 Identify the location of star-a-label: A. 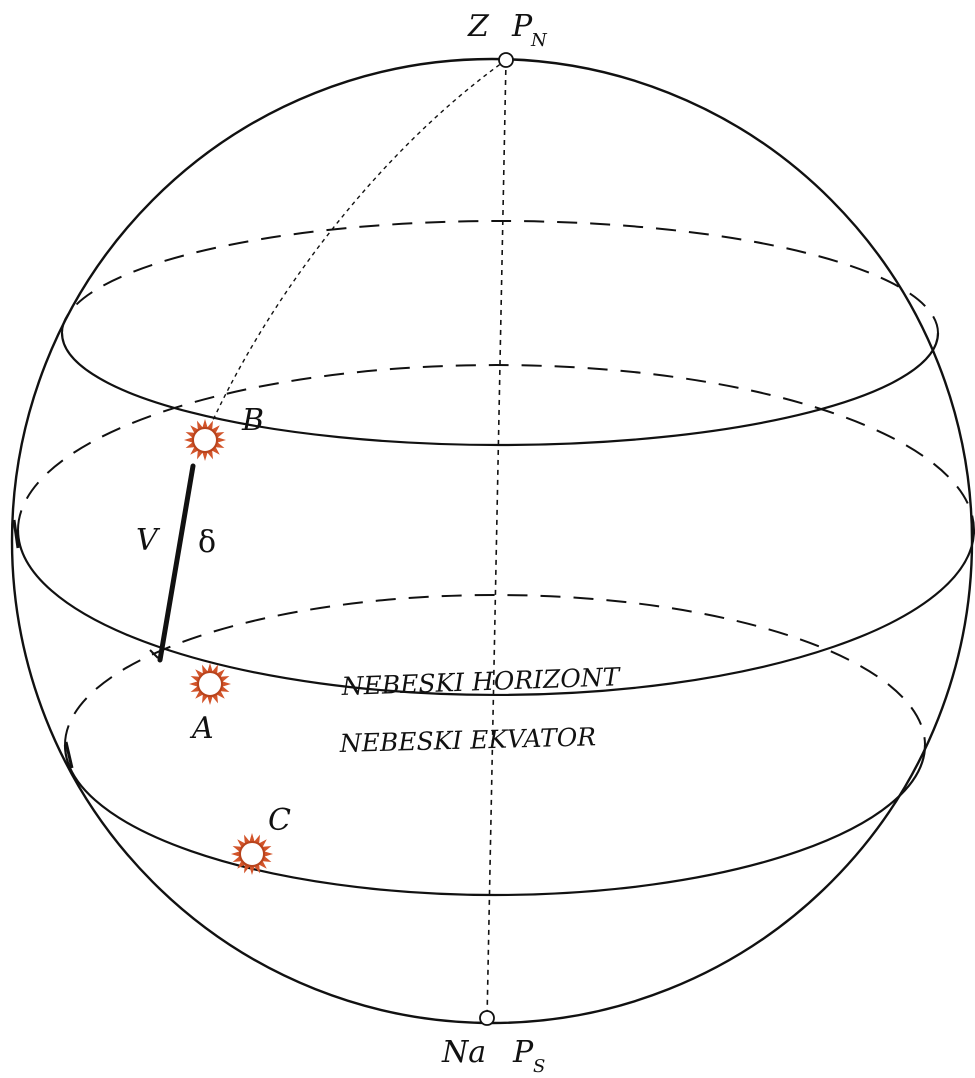
(201, 728).